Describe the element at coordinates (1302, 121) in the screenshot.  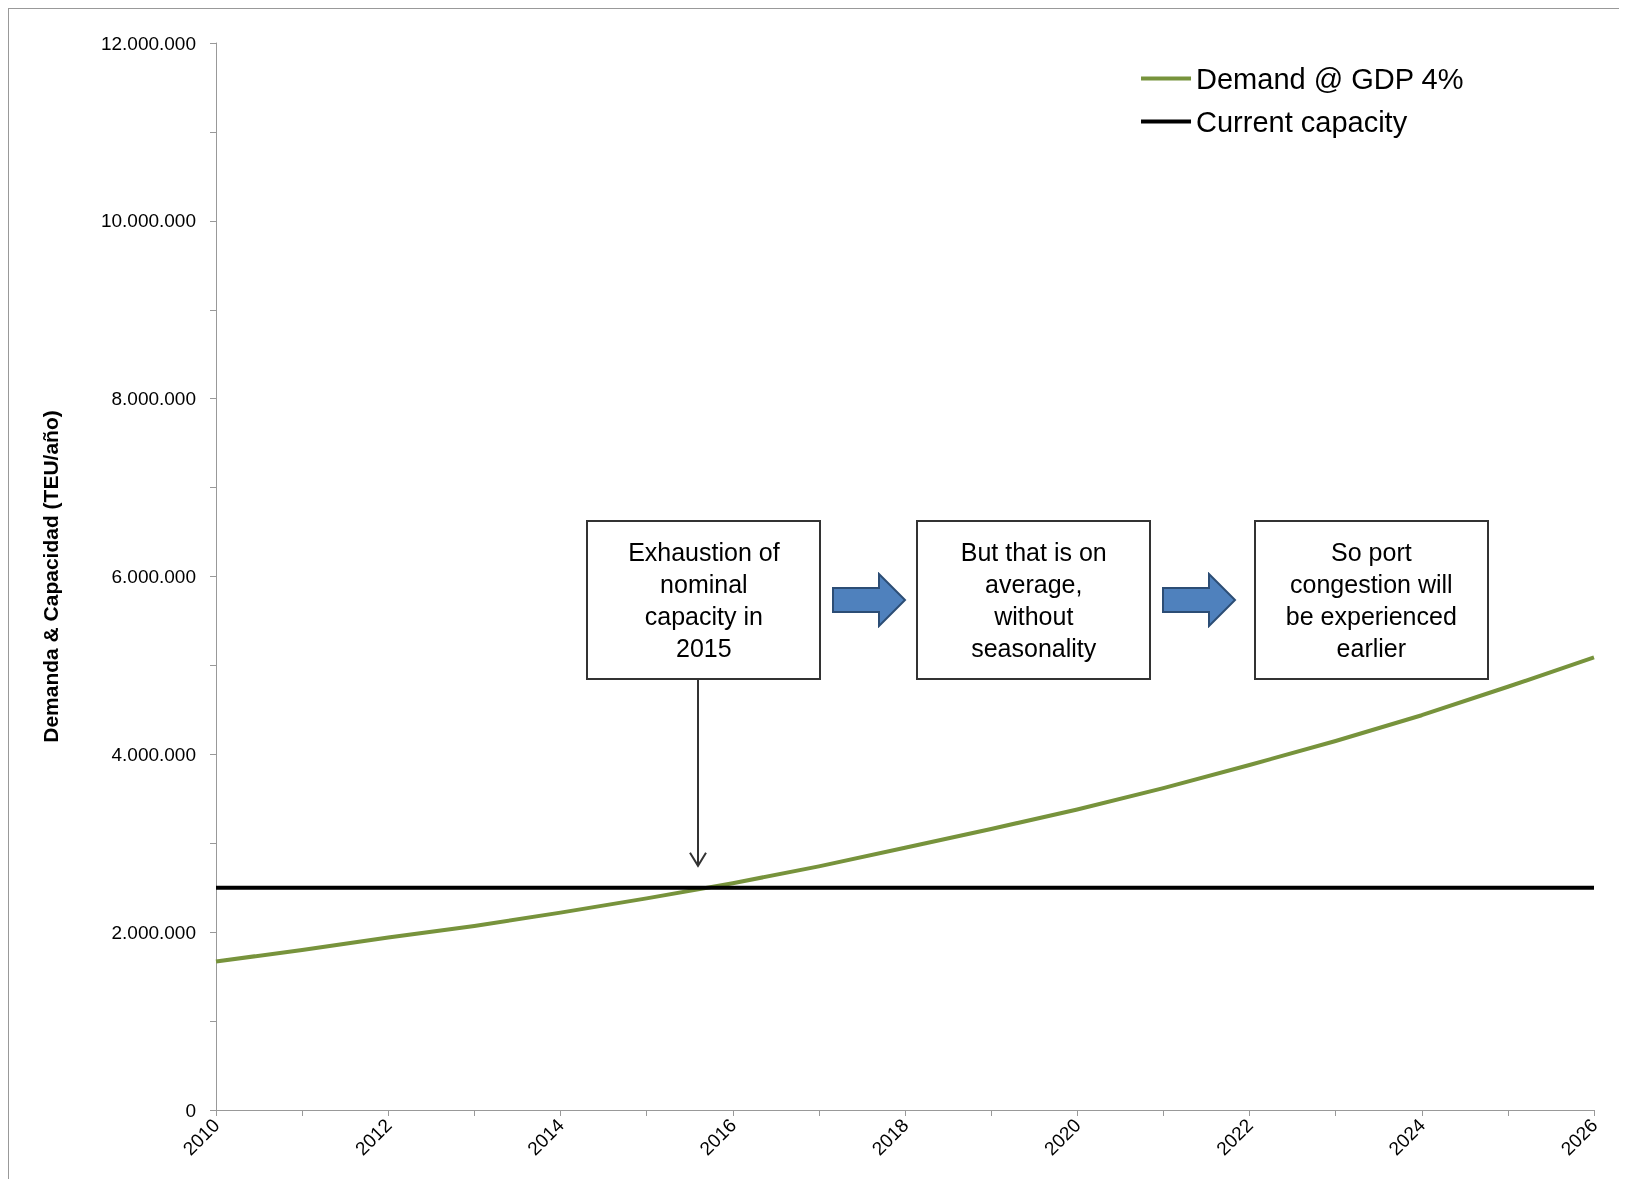
I see `legend-label: Current capacity` at that location.